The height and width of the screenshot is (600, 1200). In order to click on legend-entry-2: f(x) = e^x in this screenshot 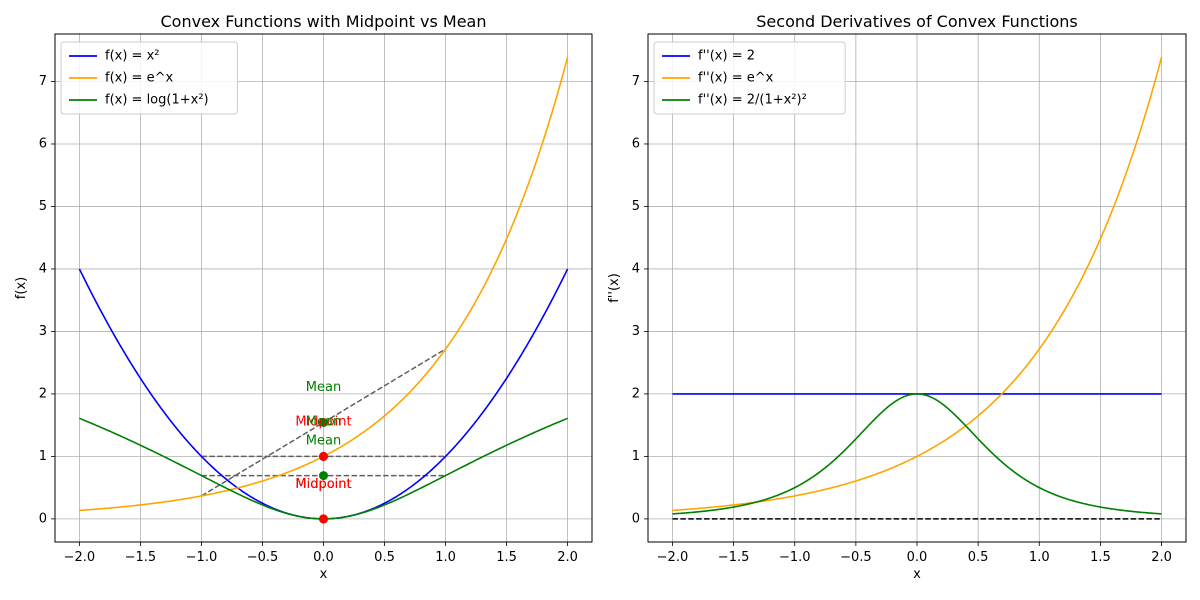, I will do `click(139, 78)`.